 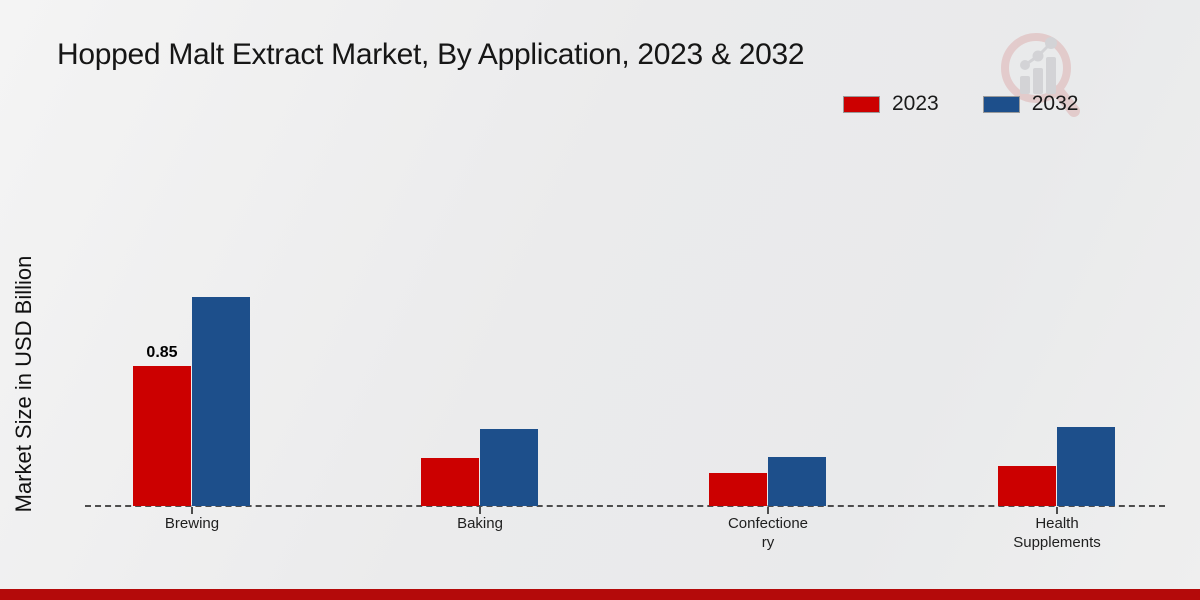 What do you see at coordinates (768, 533) in the screenshot?
I see `category-label-confectionery: Confectione ry` at bounding box center [768, 533].